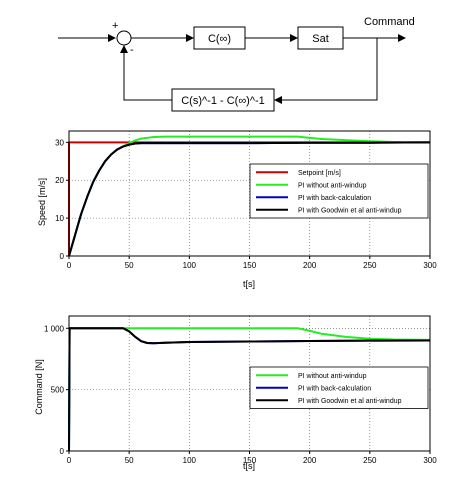  Describe the element at coordinates (326, 71) in the screenshot. I see `feedback-line-out` at that location.